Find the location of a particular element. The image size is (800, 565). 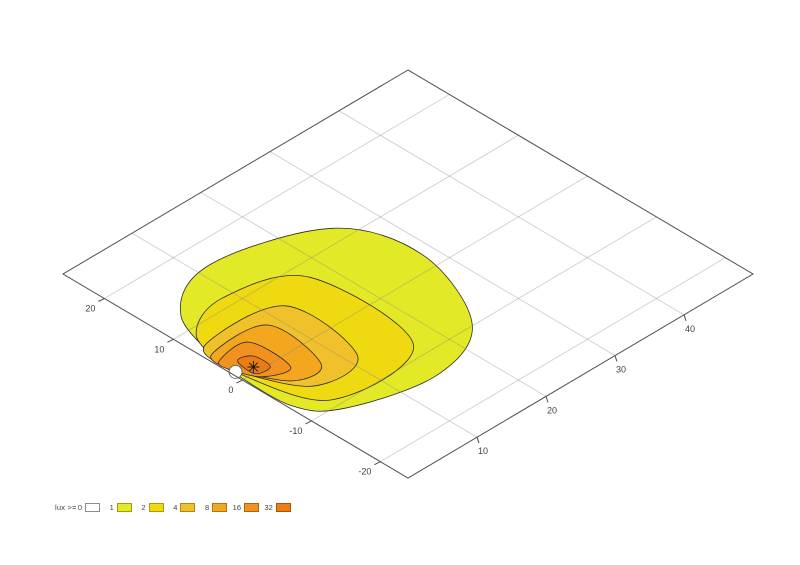

ytick-label--20: -20 is located at coordinates (364, 472).